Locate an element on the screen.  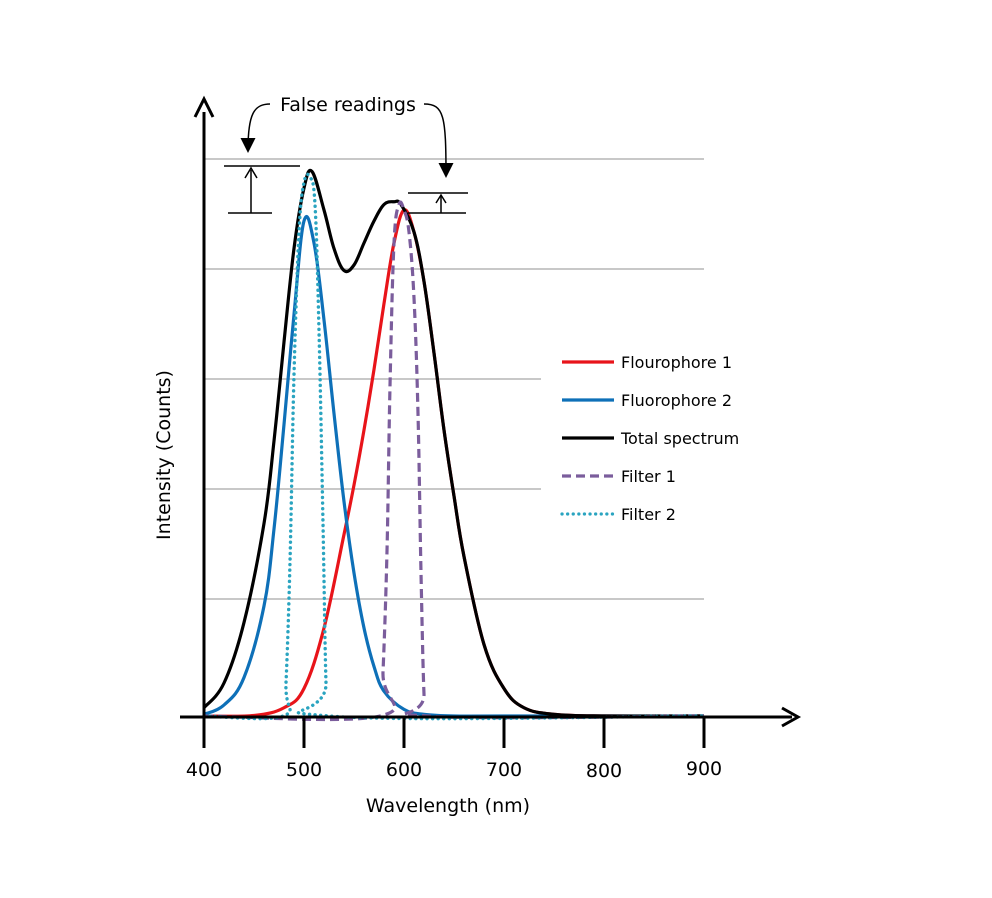
legend-label-flourophore-1: Flourophore 1 is located at coordinates (676, 362).